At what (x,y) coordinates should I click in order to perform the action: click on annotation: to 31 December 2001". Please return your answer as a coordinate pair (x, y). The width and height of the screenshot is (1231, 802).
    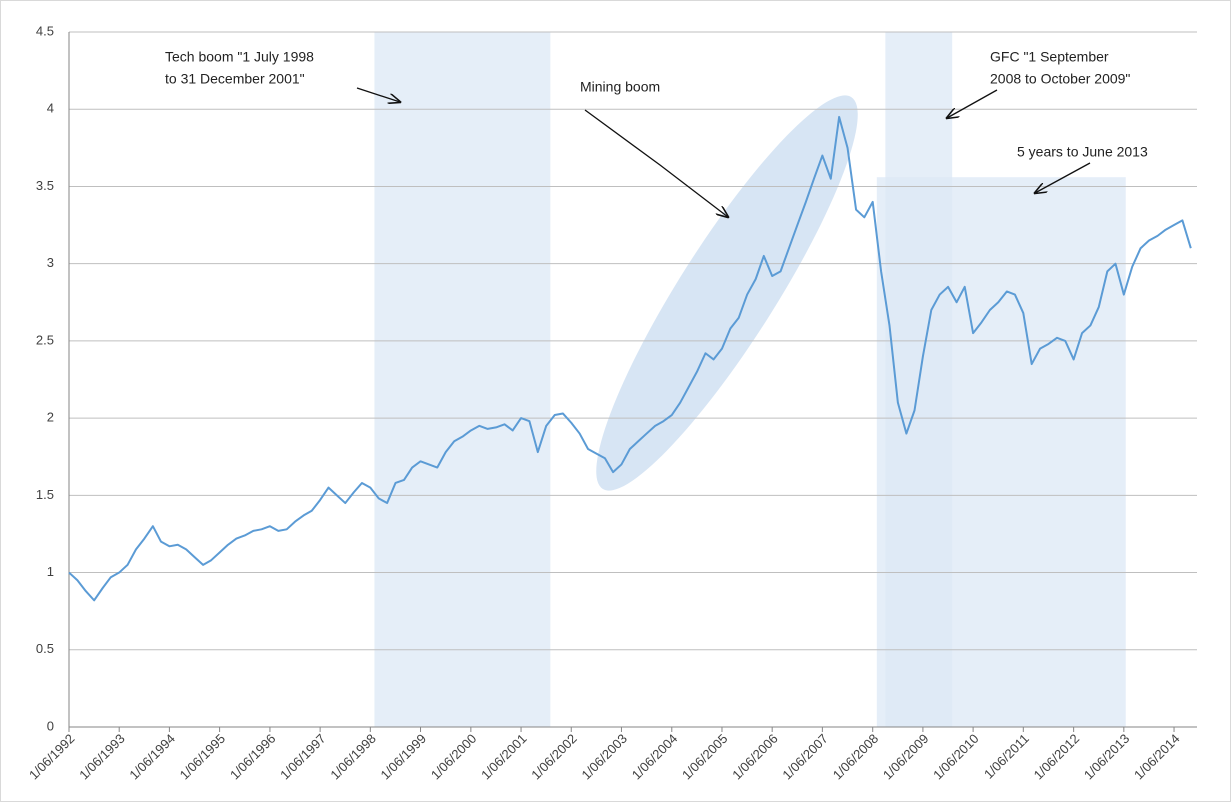
    Looking at the image, I should click on (235, 79).